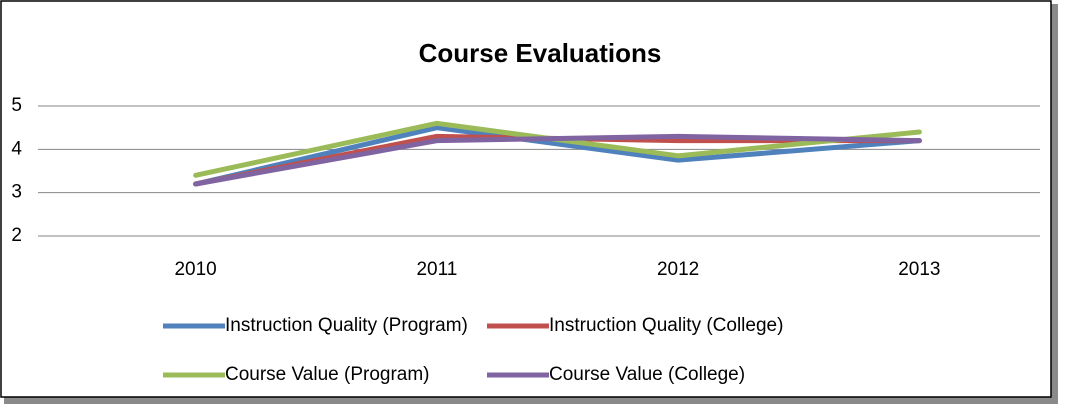 Image resolution: width=1066 pixels, height=409 pixels. What do you see at coordinates (678, 269) in the screenshot?
I see `x-tick-label: 2012` at bounding box center [678, 269].